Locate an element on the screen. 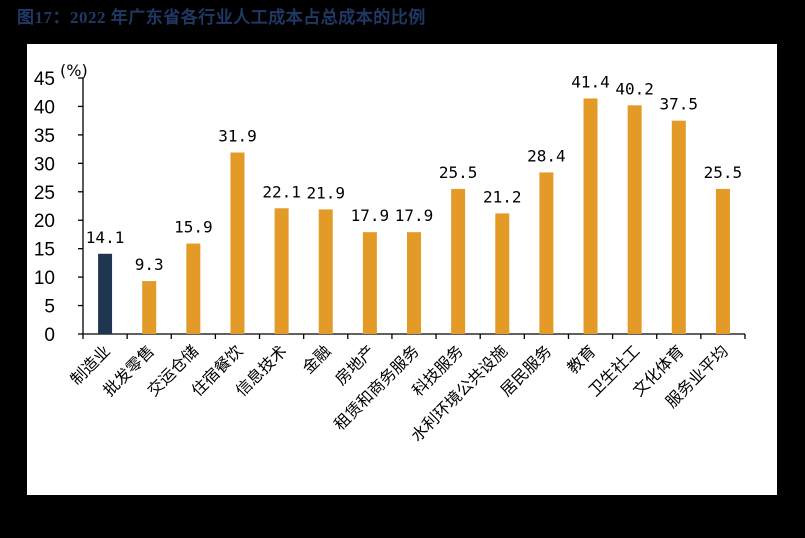 This screenshot has height=538, width=805. bar-value-label: 28.4 is located at coordinates (546, 155).